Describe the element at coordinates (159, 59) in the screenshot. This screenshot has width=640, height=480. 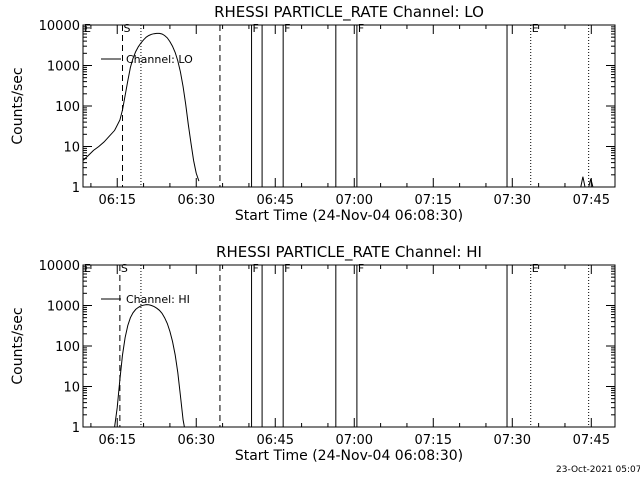
I see `legend-label: Channel: LO` at that location.